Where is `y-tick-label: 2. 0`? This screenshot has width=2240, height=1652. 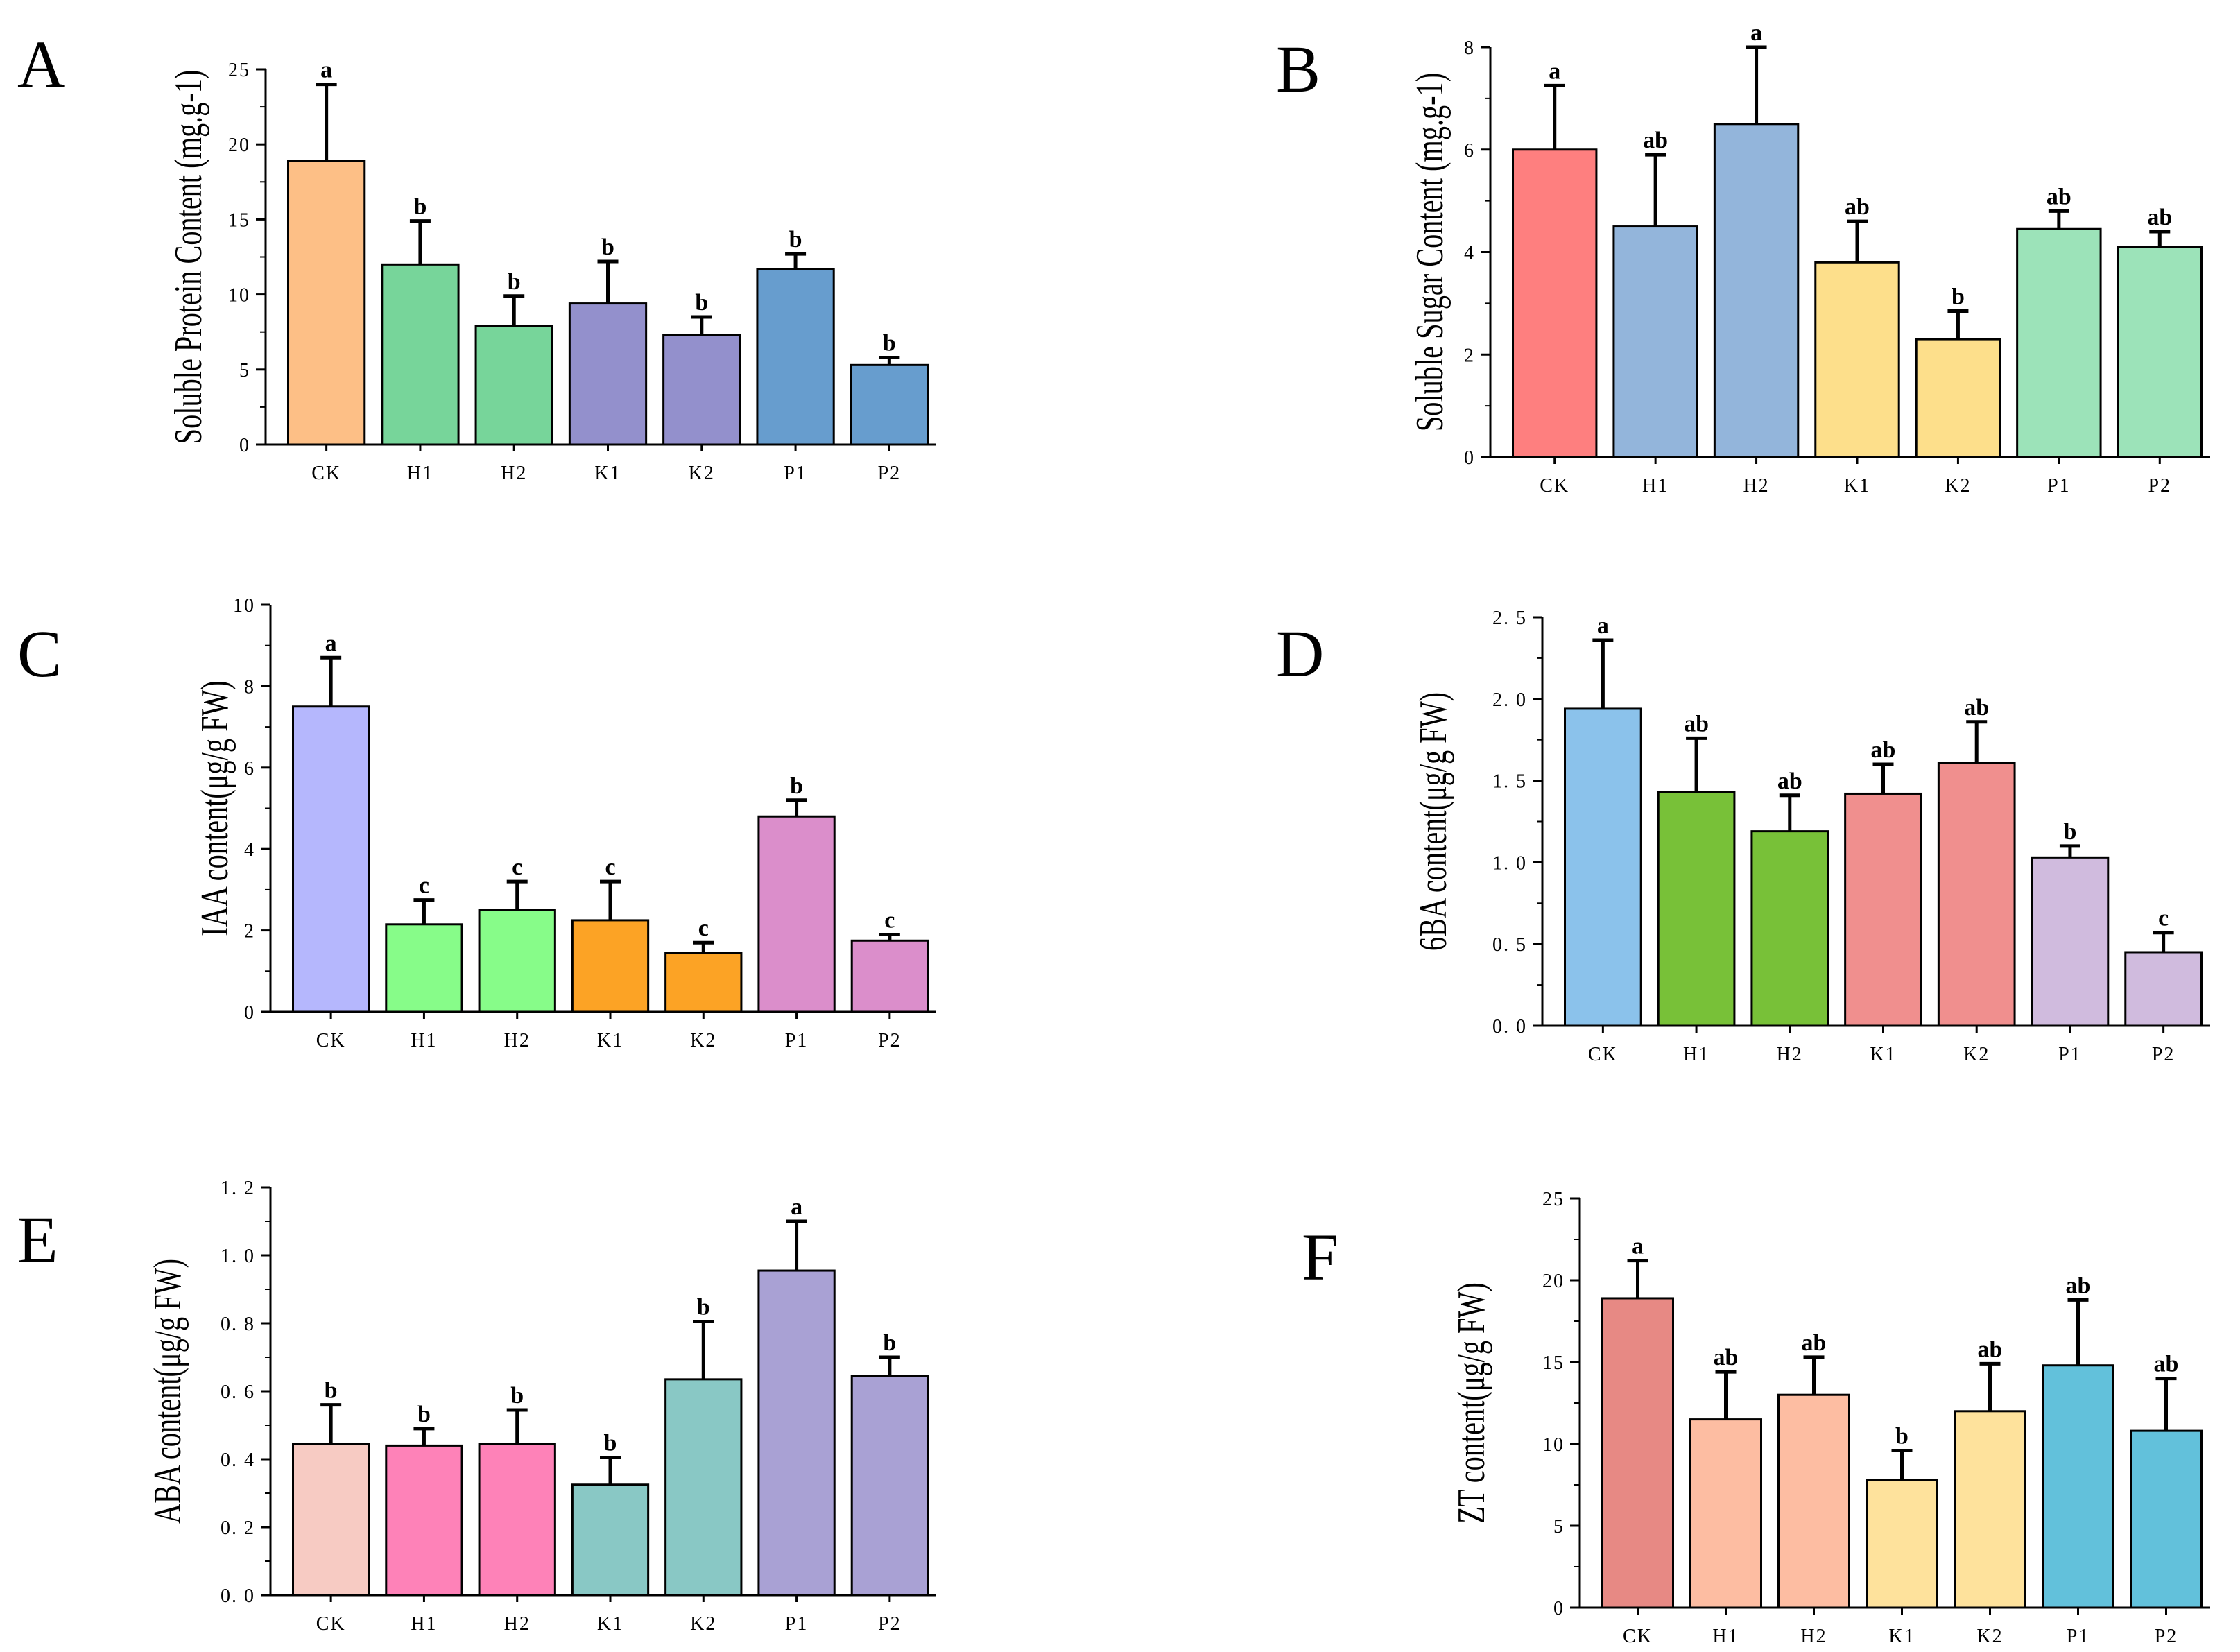 y-tick-label: 2. 0 is located at coordinates (1509, 700).